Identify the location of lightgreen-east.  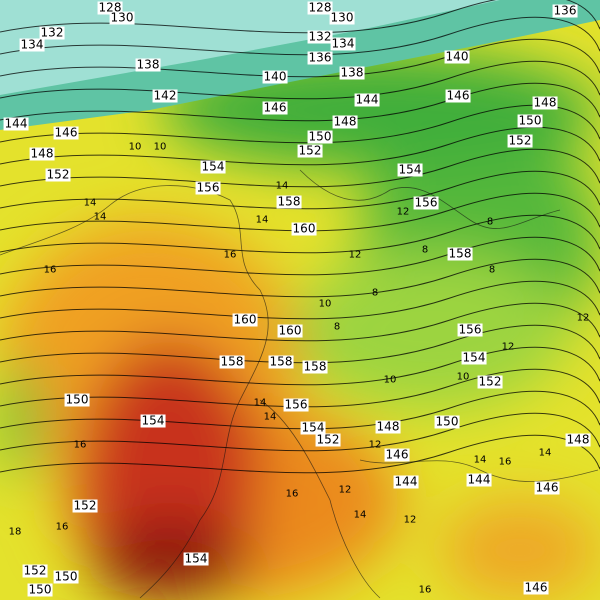
(430, 330).